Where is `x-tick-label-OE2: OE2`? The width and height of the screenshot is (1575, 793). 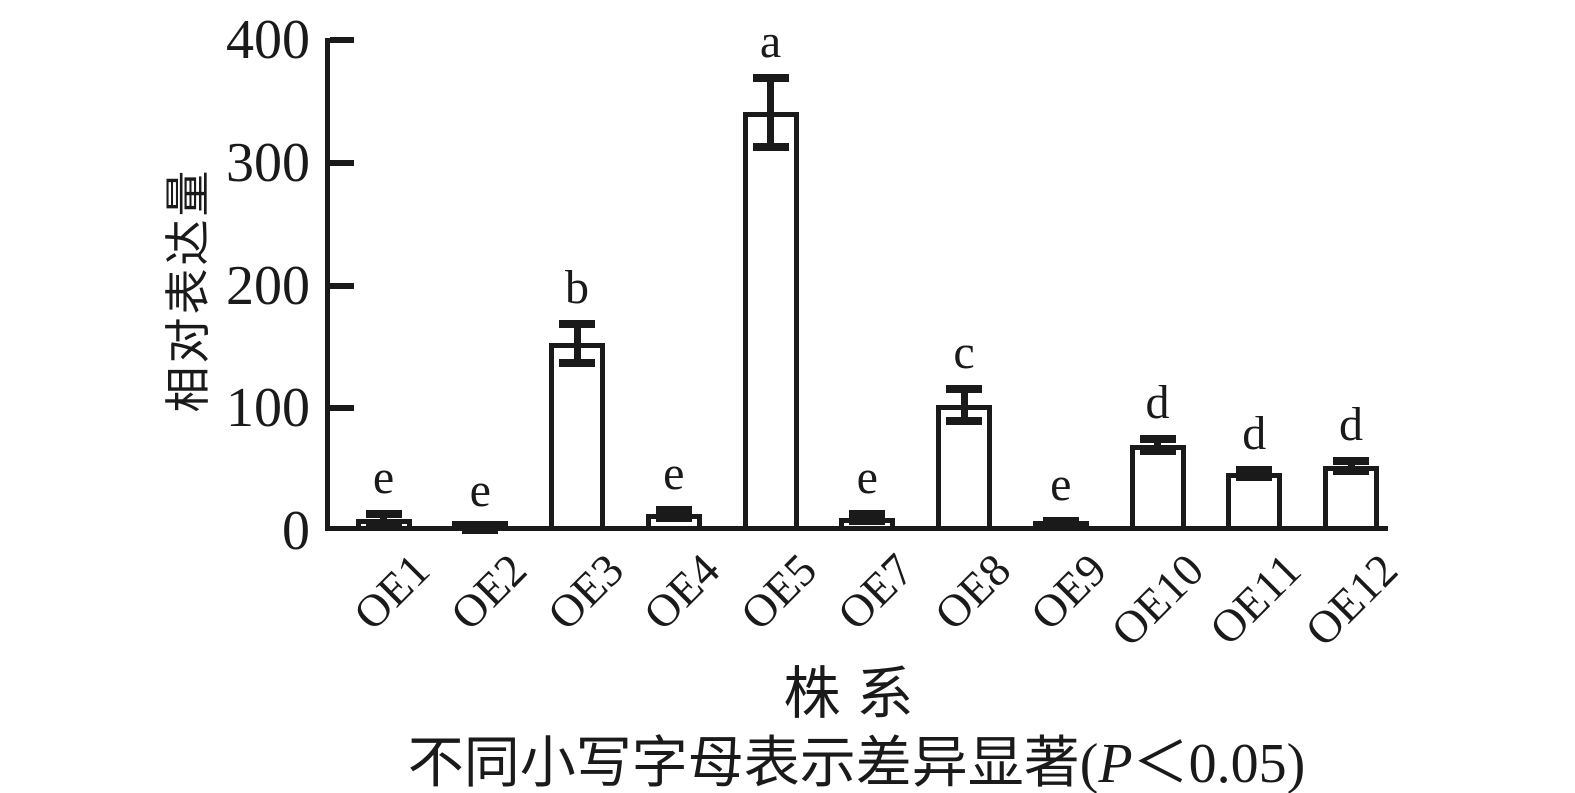
x-tick-label-OE2: OE2 is located at coordinates (488, 591).